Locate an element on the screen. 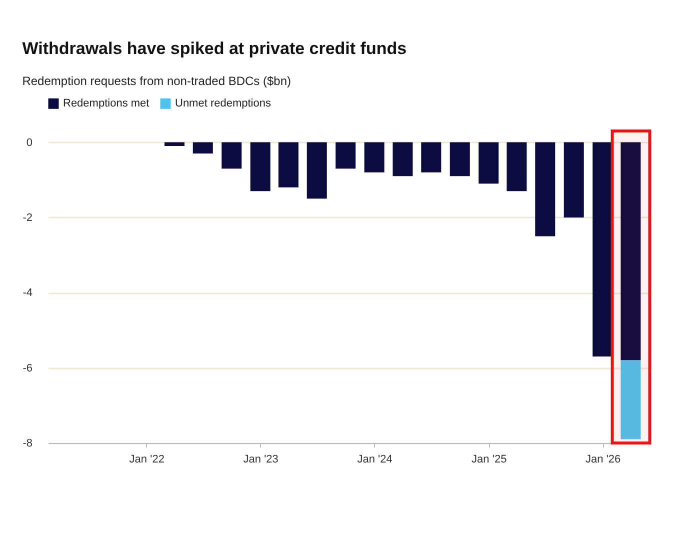  x-tick-label: Jan '25 is located at coordinates (489, 460).